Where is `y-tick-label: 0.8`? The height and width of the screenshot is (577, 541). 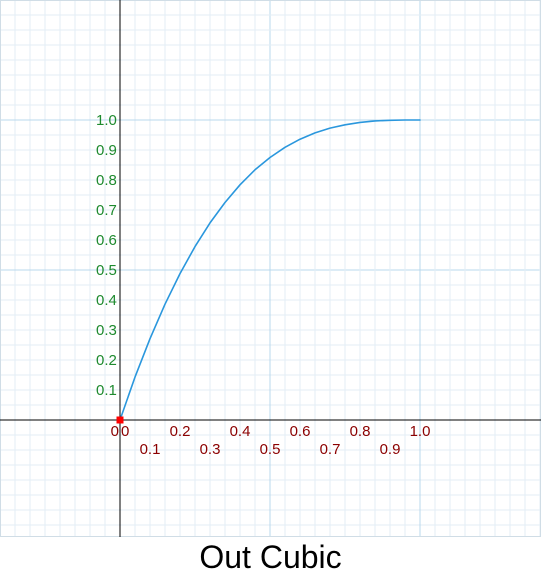 y-tick-label: 0.8 is located at coordinates (106, 180).